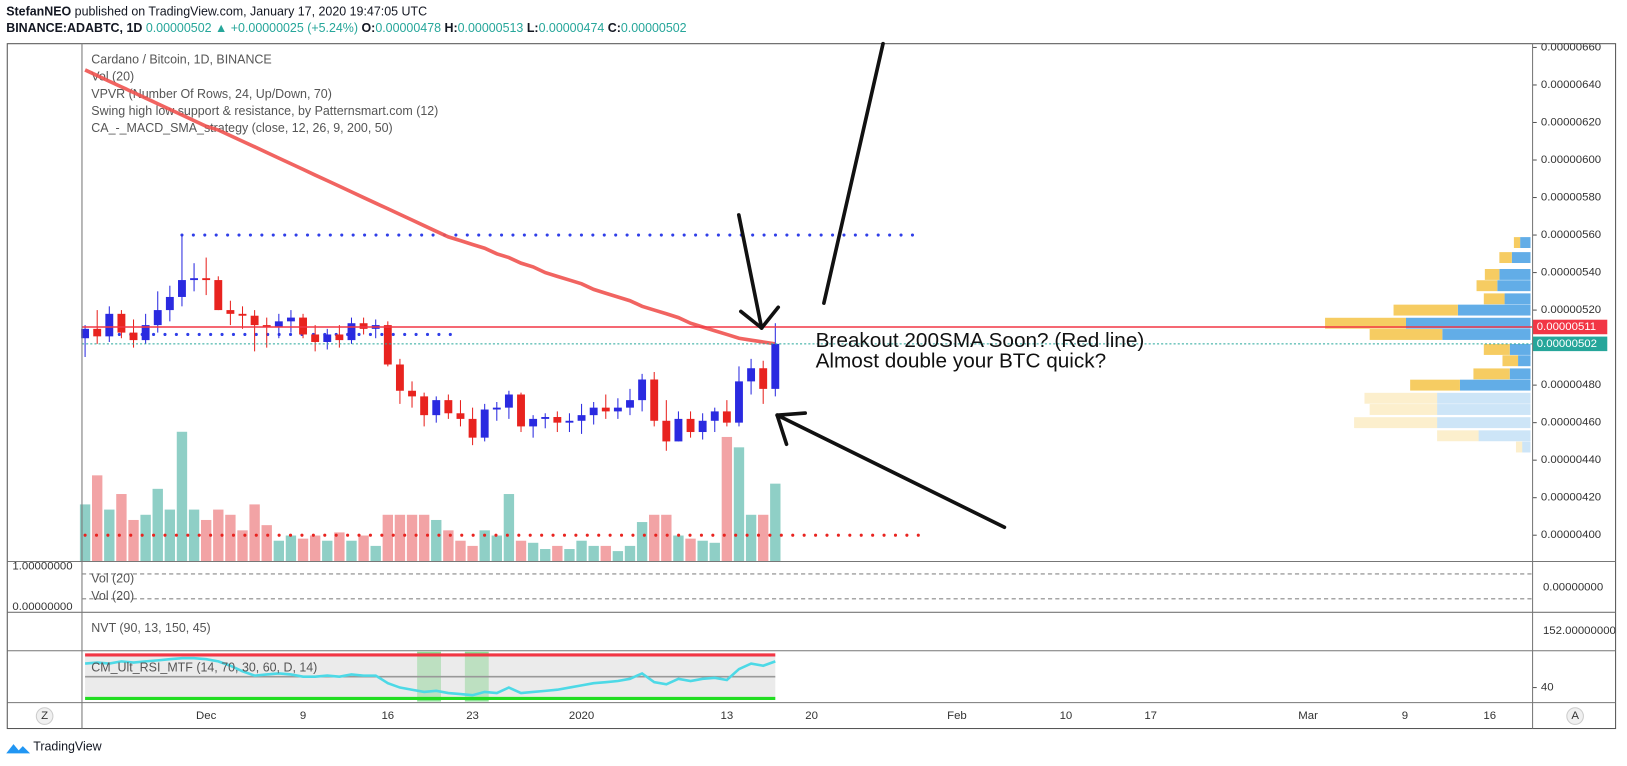  I want to click on annotation: Breakout 200SMA Soon? (Red line), so click(980, 340).